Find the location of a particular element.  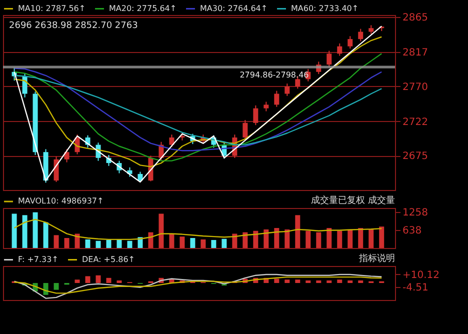

legend-label: MA60: 2733.40↑ is located at coordinates (325, 8).